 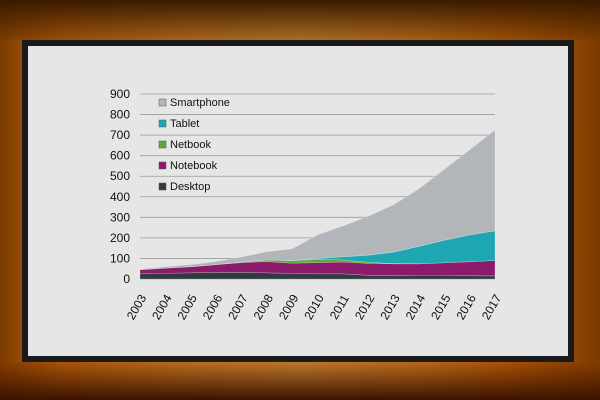 I want to click on y-tick-label: 800, so click(x=120, y=115).